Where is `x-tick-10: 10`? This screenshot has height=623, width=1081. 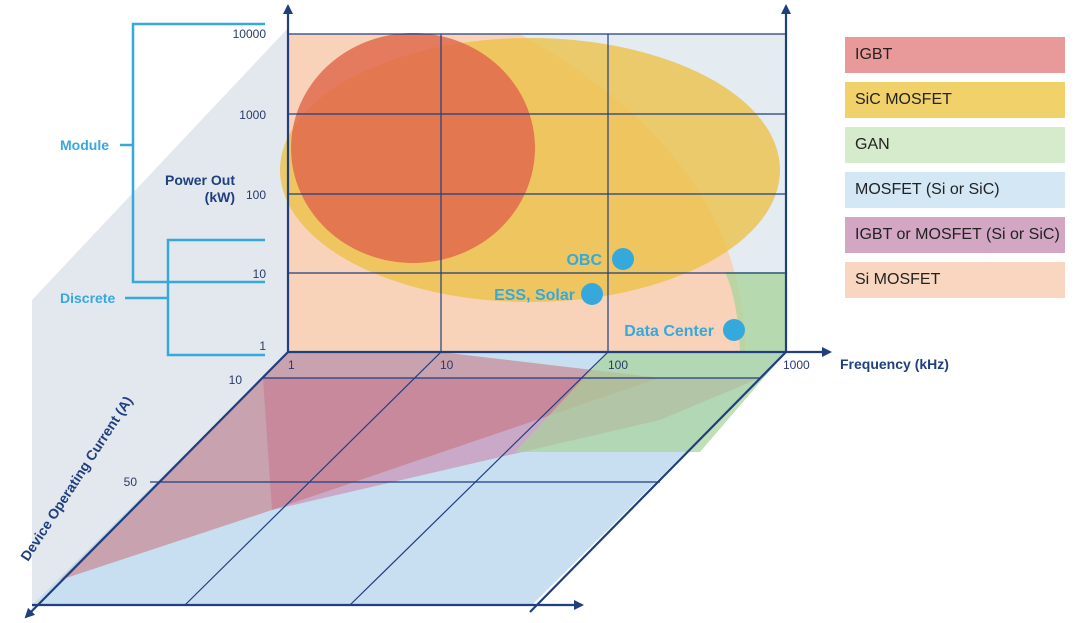 x-tick-10: 10 is located at coordinates (447, 365).